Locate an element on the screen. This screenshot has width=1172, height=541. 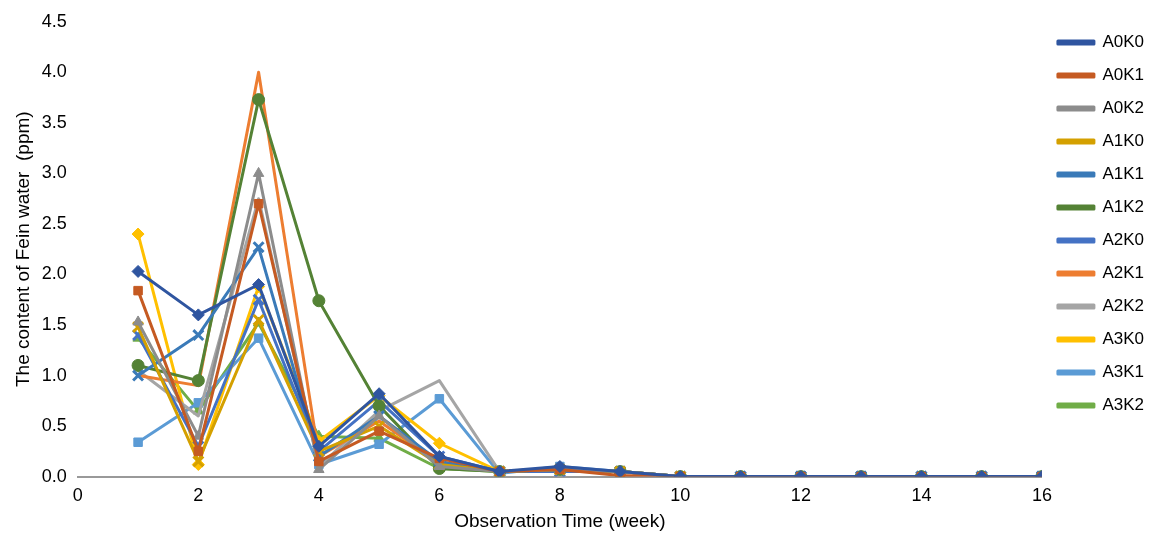
legend-label: A0K2 is located at coordinates (1123, 108).